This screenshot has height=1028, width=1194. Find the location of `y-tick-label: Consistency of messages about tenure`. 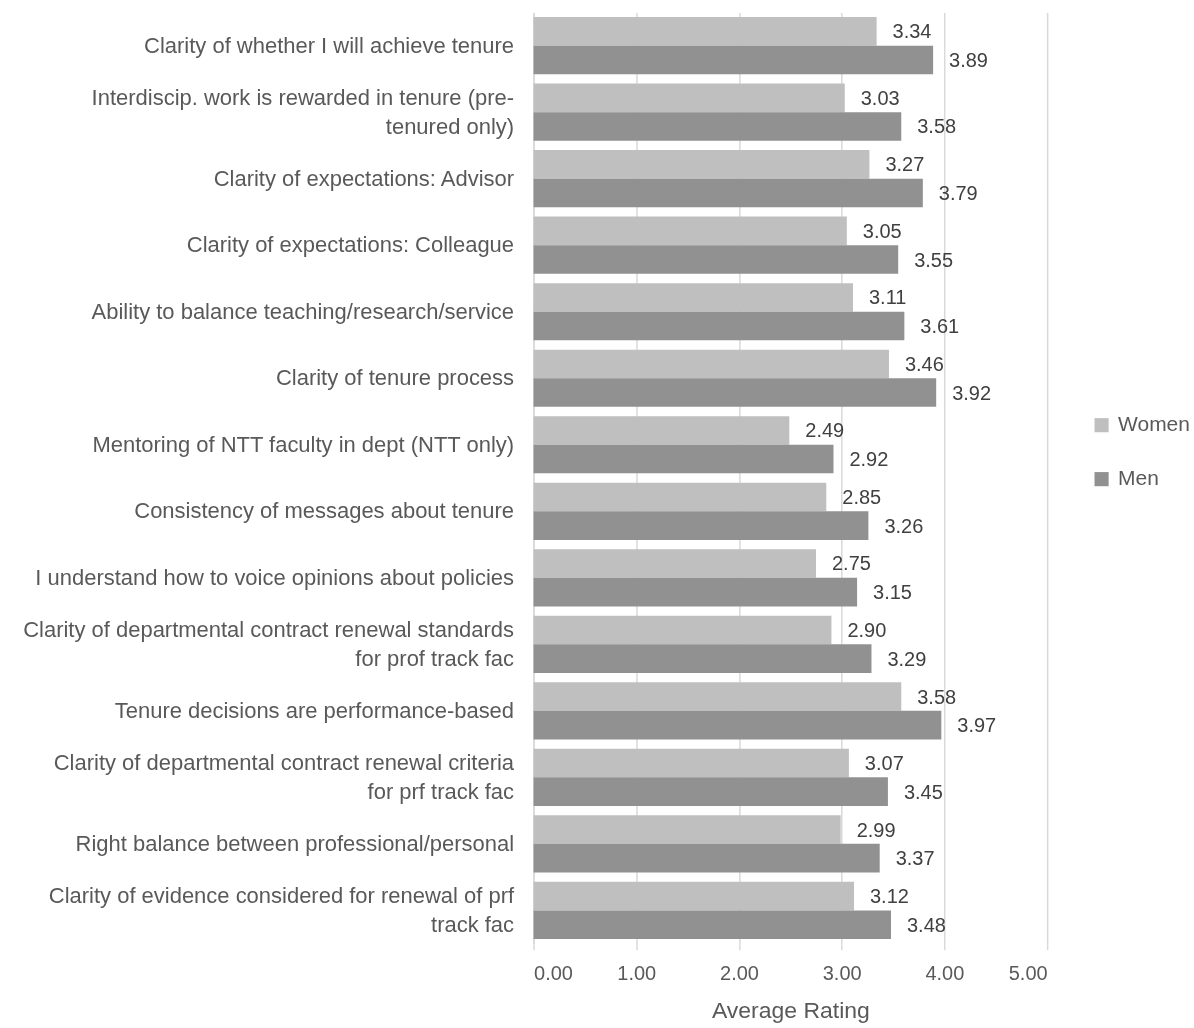

y-tick-label: Consistency of messages about tenure is located at coordinates (324, 511).